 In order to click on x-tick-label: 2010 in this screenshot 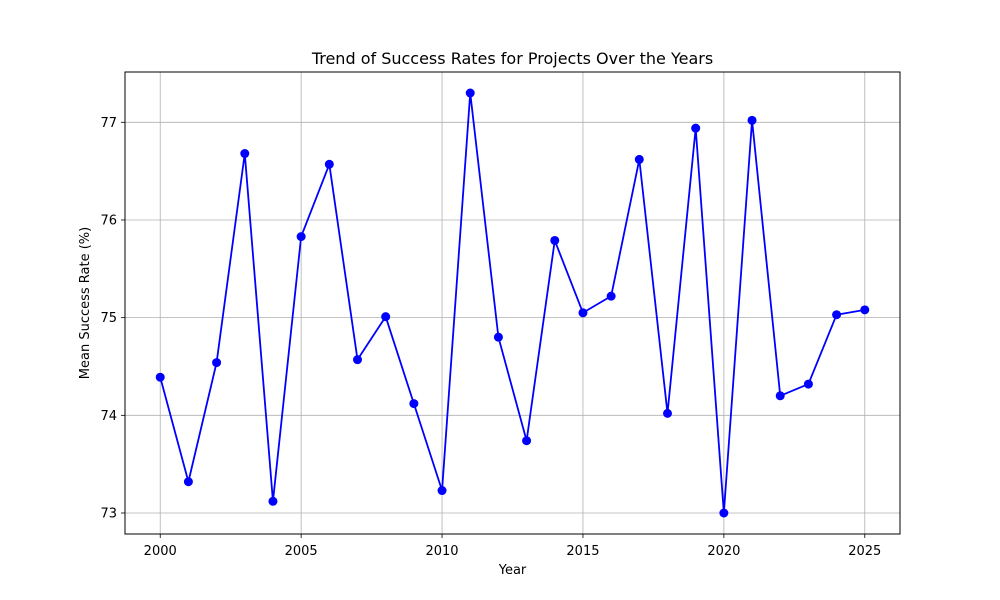, I will do `click(441, 551)`.